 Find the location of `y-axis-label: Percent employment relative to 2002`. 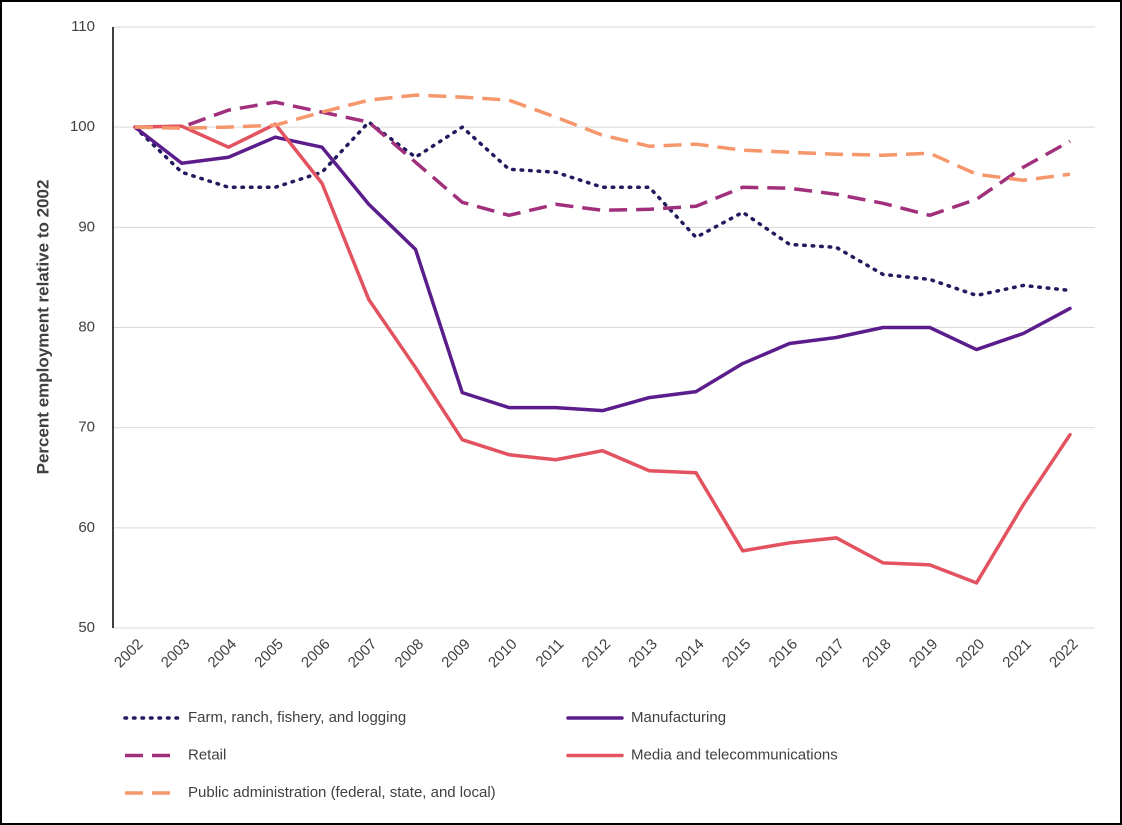

y-axis-label: Percent employment relative to 2002 is located at coordinates (42, 327).